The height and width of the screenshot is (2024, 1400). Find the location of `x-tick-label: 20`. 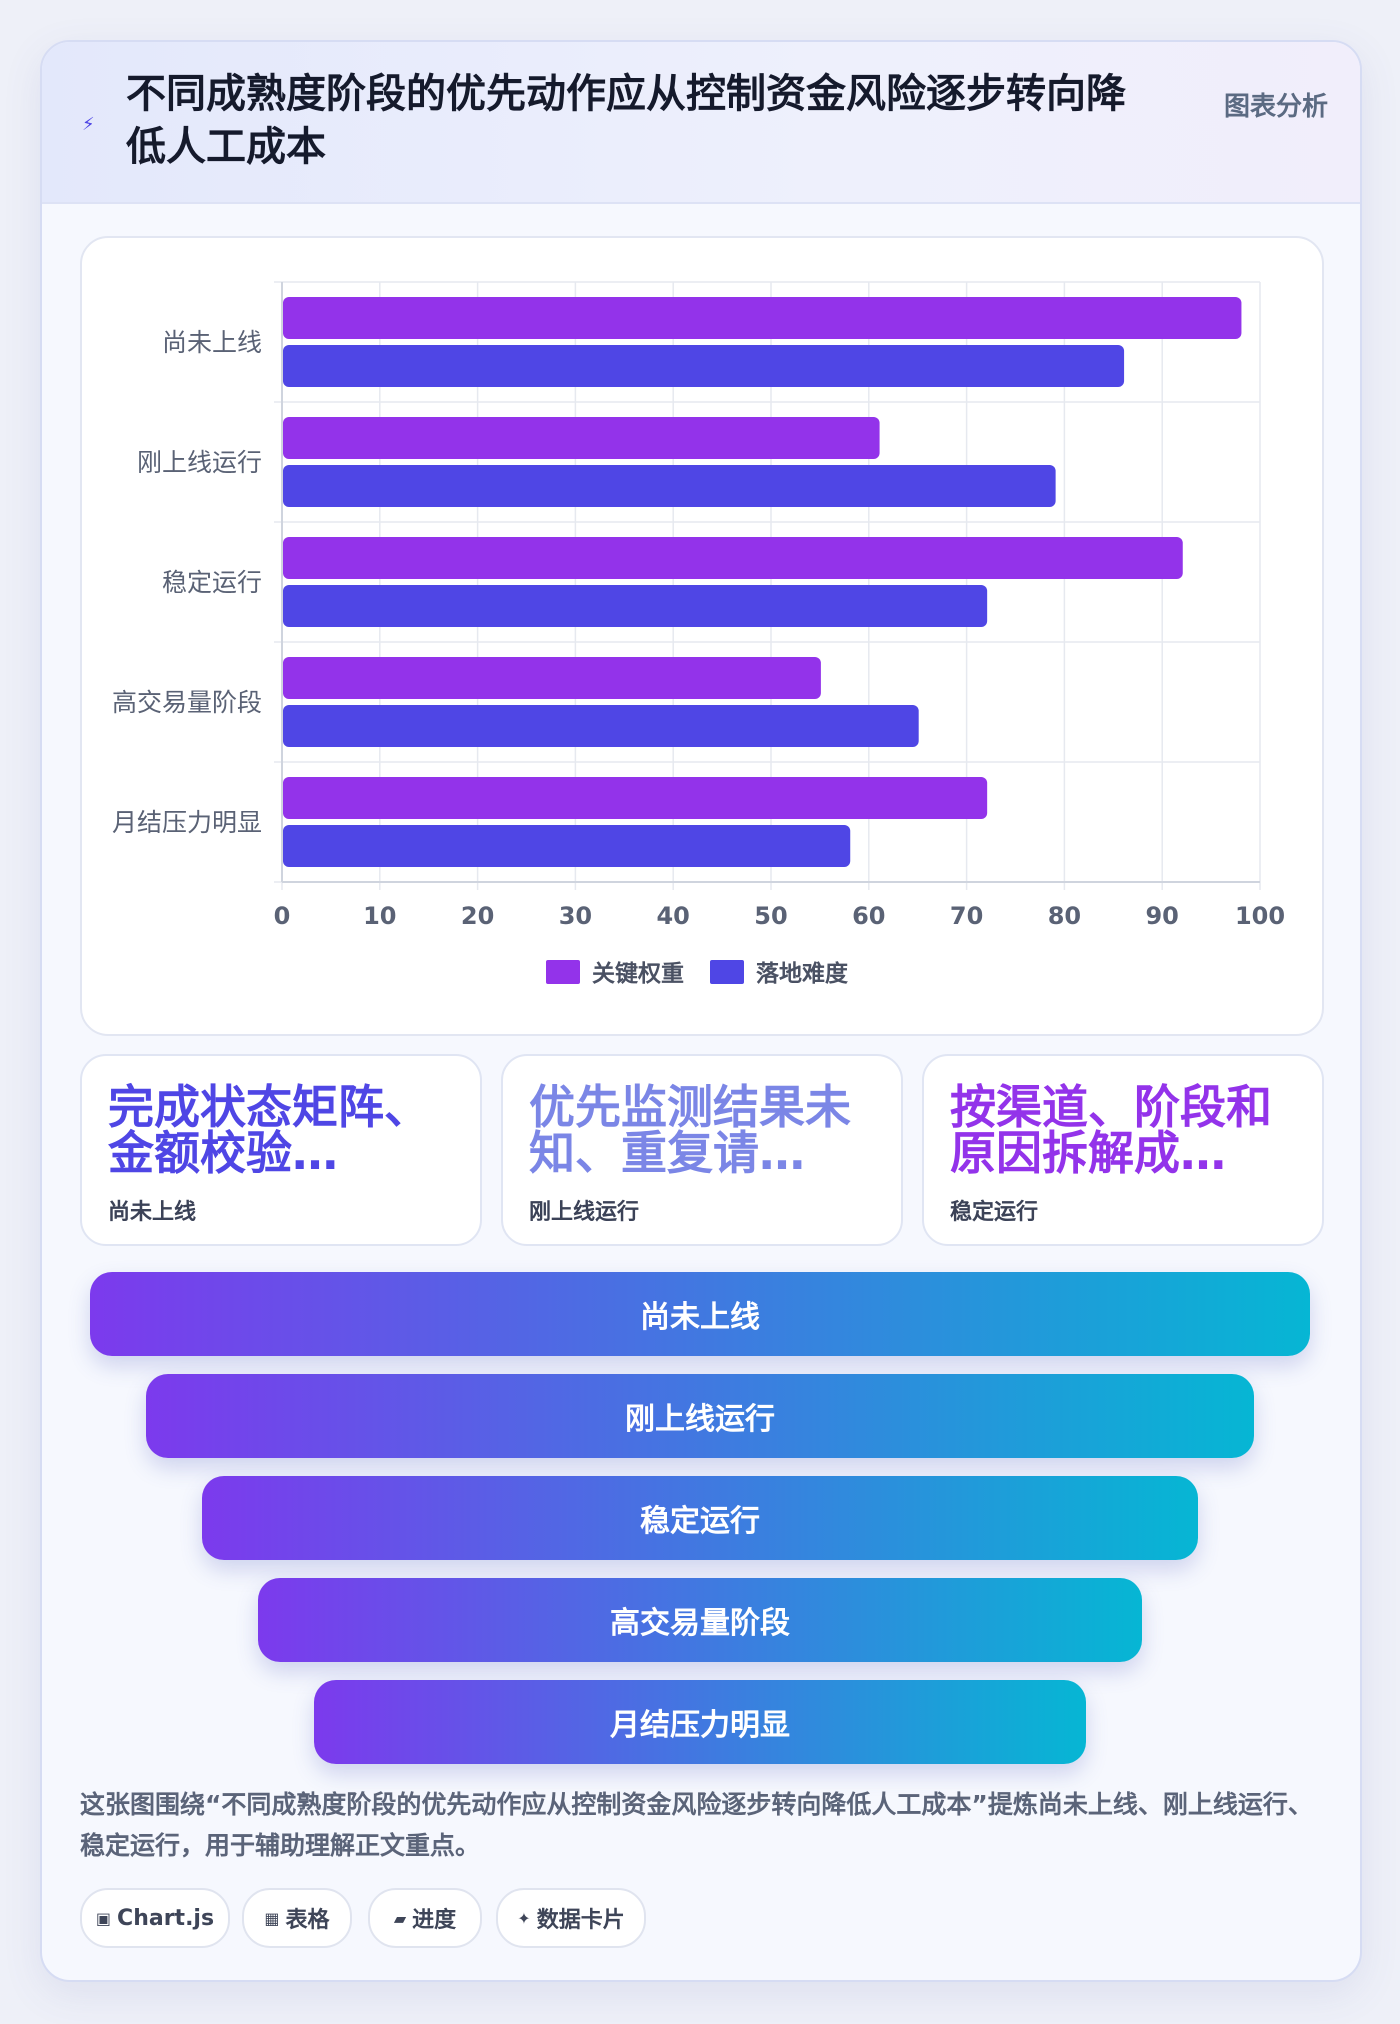

x-tick-label: 20 is located at coordinates (477, 916).